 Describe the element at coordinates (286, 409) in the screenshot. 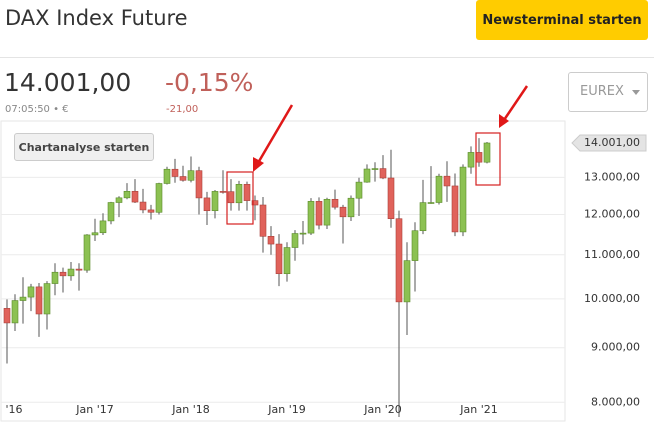

I see `x-tick-label: Jan '19` at that location.